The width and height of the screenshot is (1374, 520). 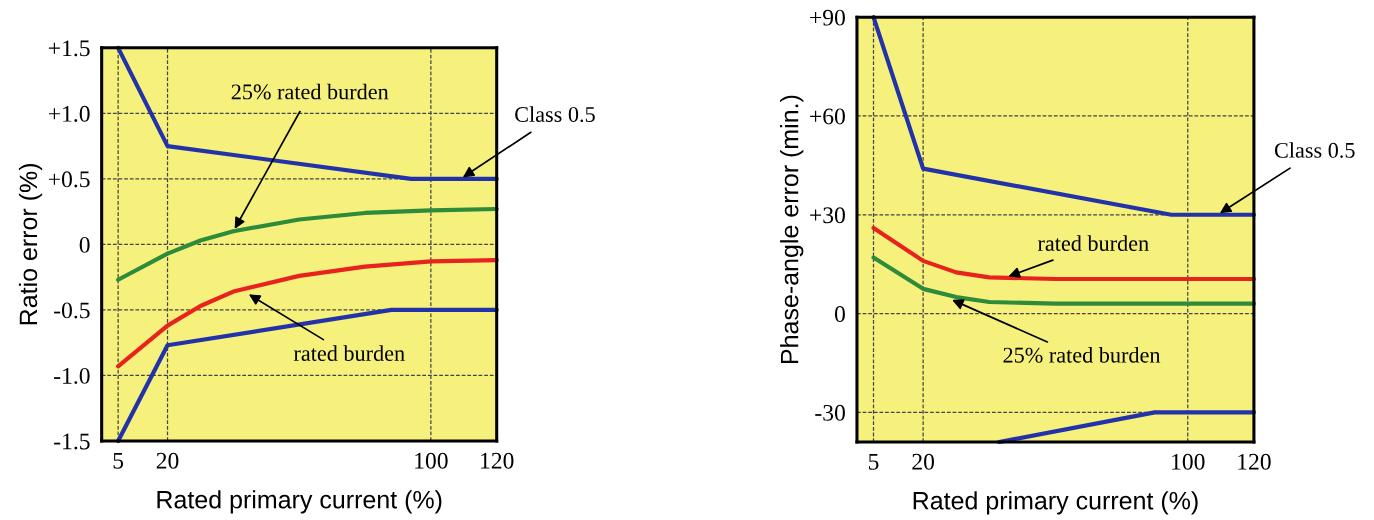 What do you see at coordinates (827, 17) in the screenshot?
I see `y-tick-label: +90` at bounding box center [827, 17].